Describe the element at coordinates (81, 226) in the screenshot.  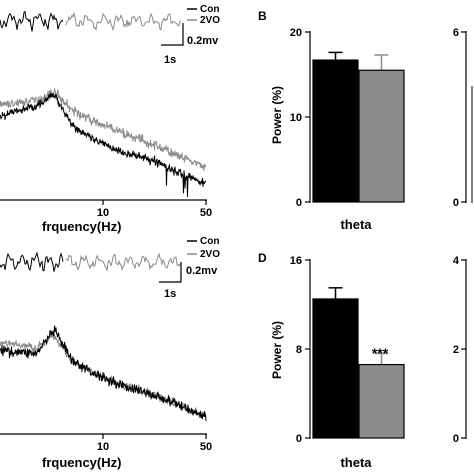
I see `x-axis-label-top: frquency(Hz)` at that location.